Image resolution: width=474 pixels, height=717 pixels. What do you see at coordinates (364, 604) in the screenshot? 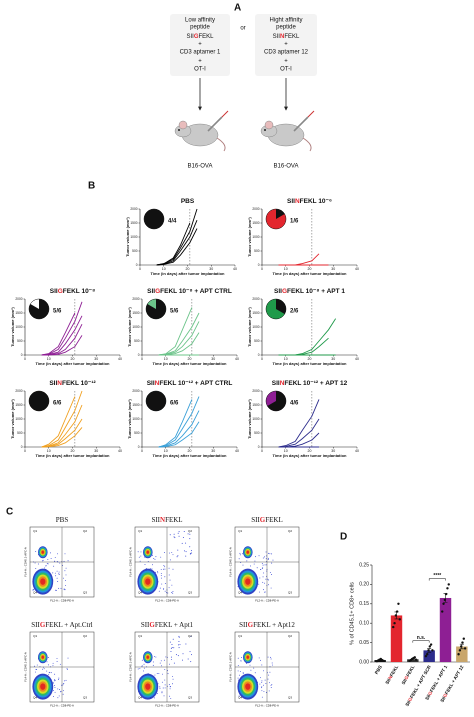
I see `y-tick-label: 0.15` at bounding box center [364, 604].